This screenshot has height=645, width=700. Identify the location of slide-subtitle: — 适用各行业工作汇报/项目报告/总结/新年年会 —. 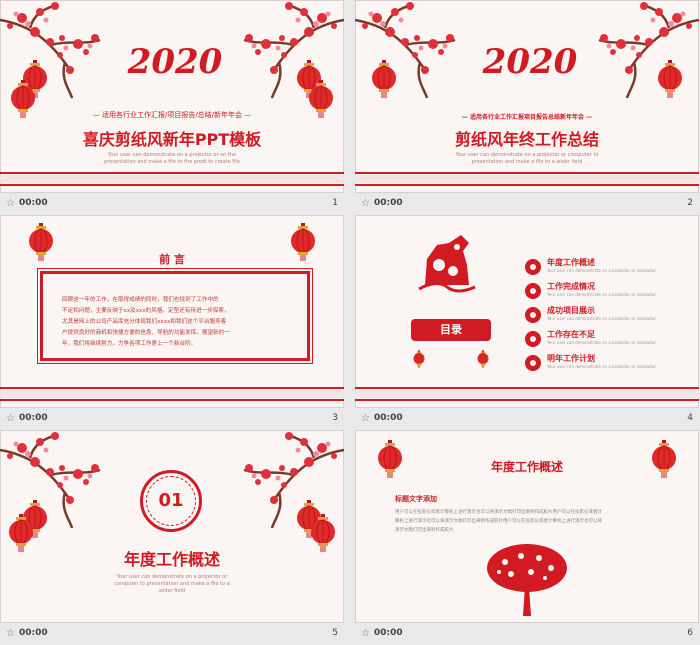
(172, 115).